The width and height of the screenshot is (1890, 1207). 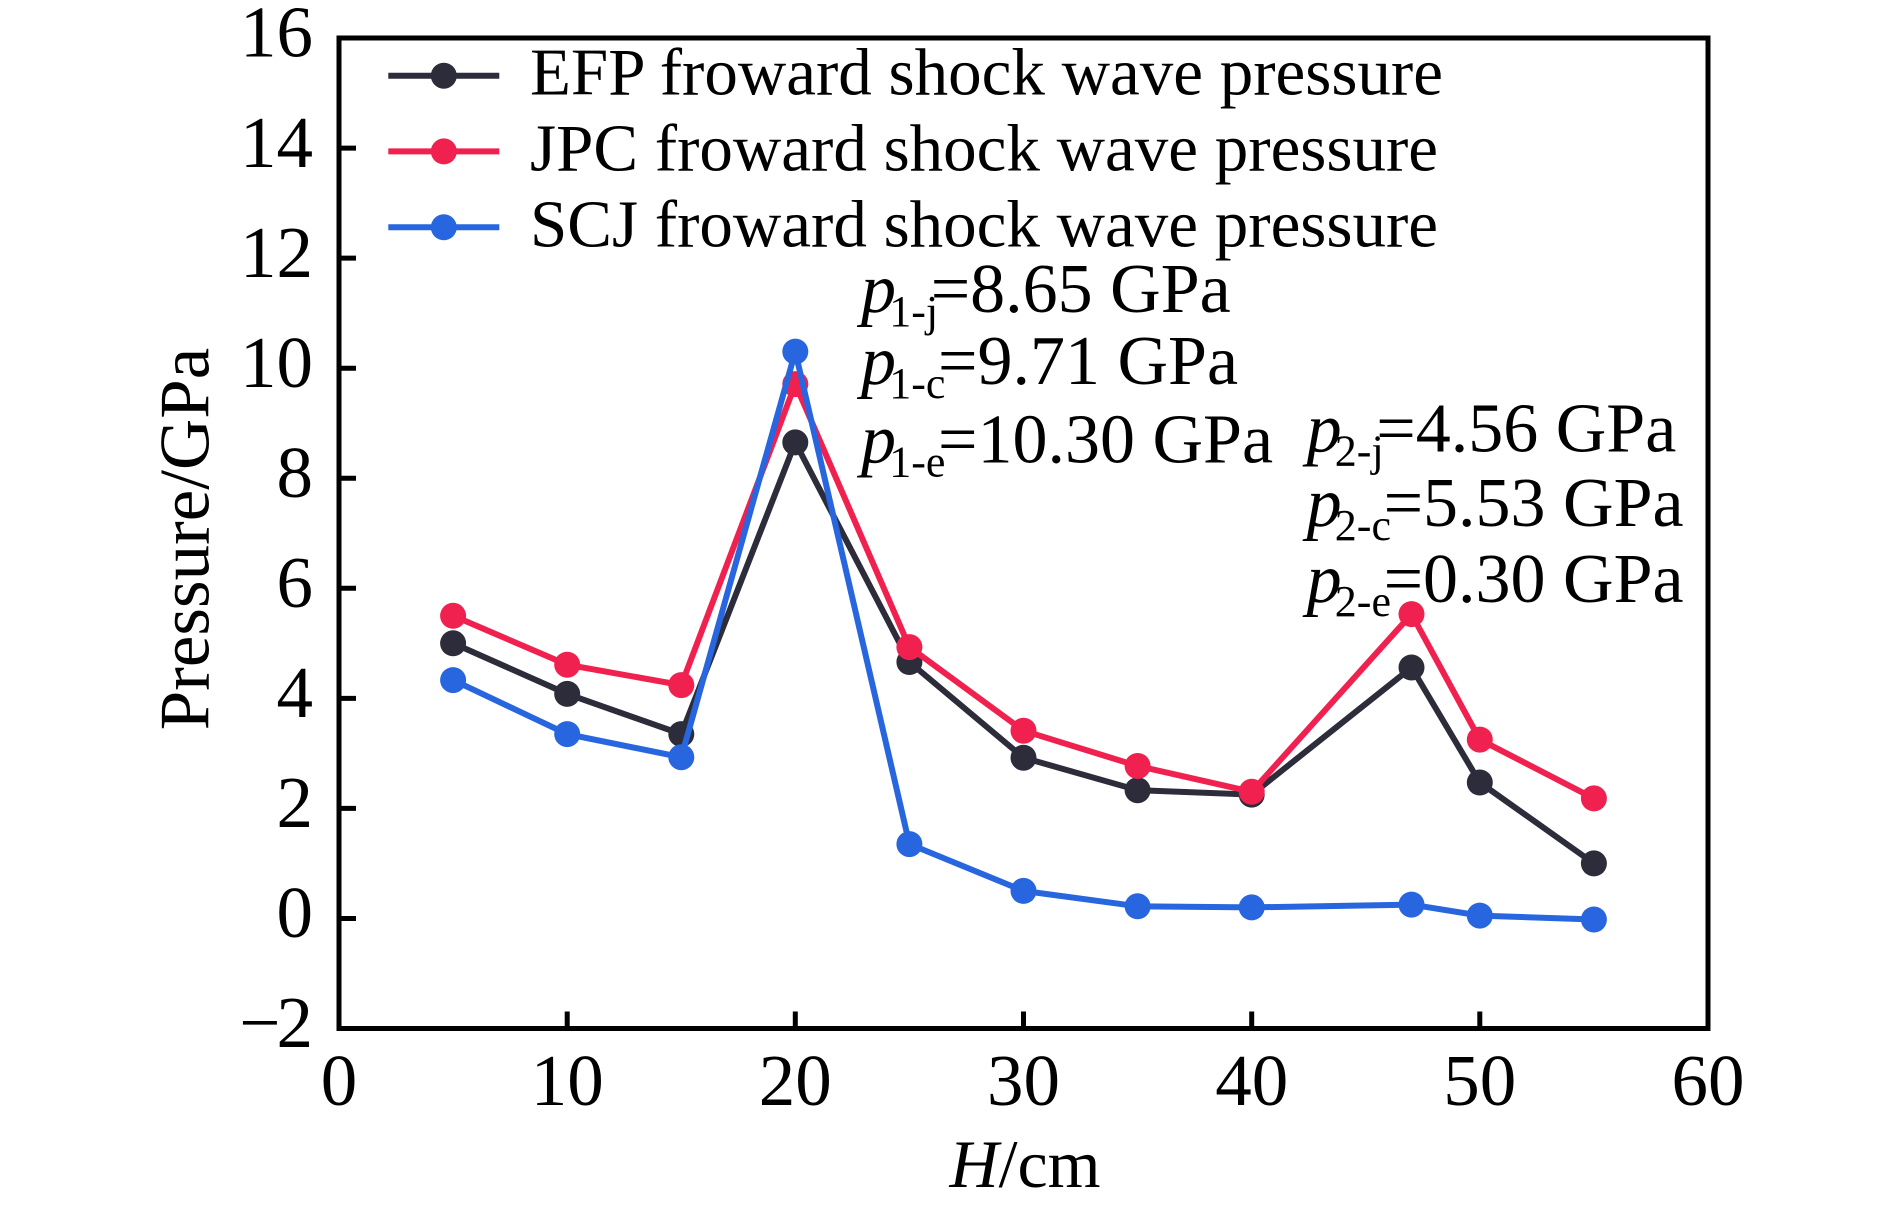 I want to click on svg-text: 50, so click(x=1479, y=1080).